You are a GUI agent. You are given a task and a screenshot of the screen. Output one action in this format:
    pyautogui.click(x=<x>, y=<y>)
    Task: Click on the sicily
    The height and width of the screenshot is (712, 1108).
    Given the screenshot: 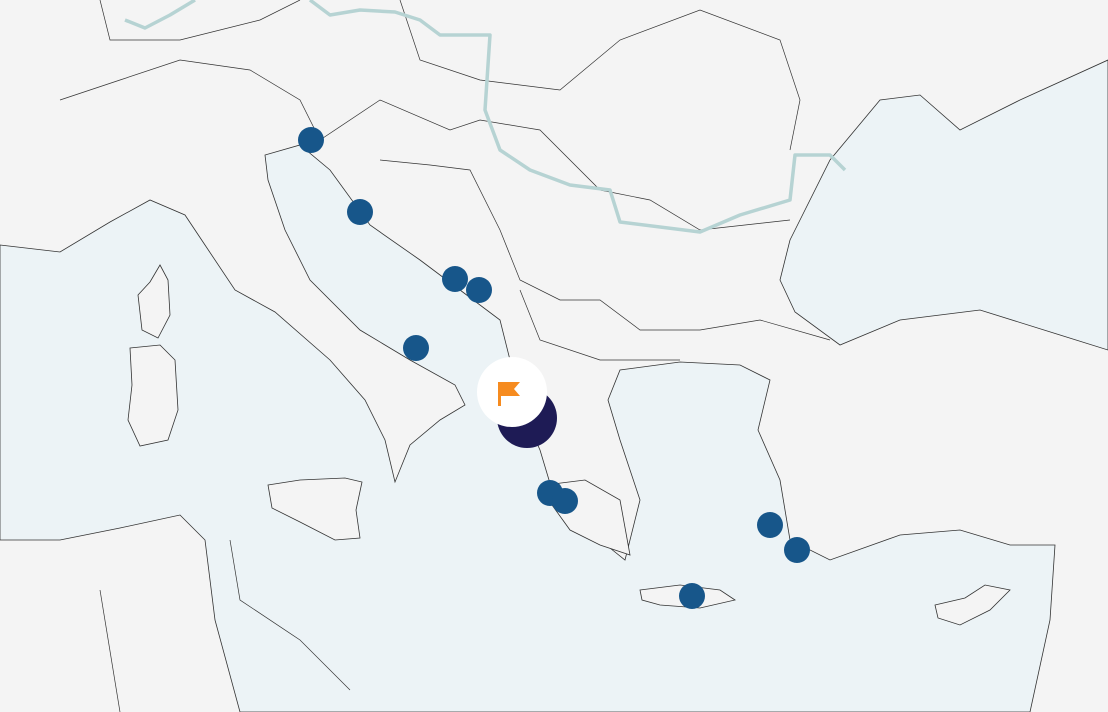 What is the action you would take?
    pyautogui.click(x=315, y=509)
    